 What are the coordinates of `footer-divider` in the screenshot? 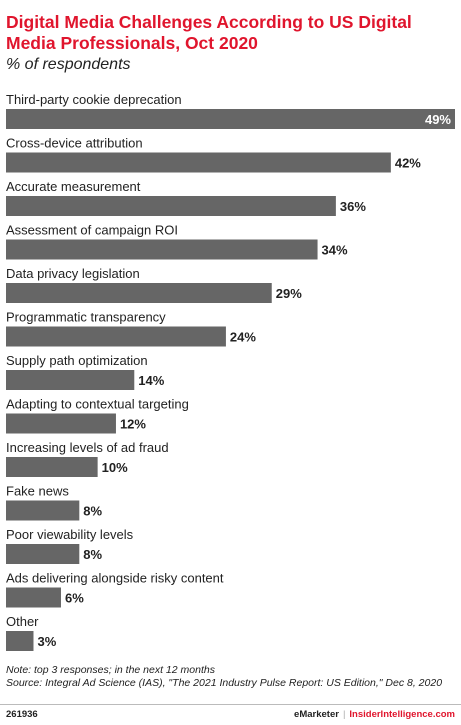 It's located at (230, 704).